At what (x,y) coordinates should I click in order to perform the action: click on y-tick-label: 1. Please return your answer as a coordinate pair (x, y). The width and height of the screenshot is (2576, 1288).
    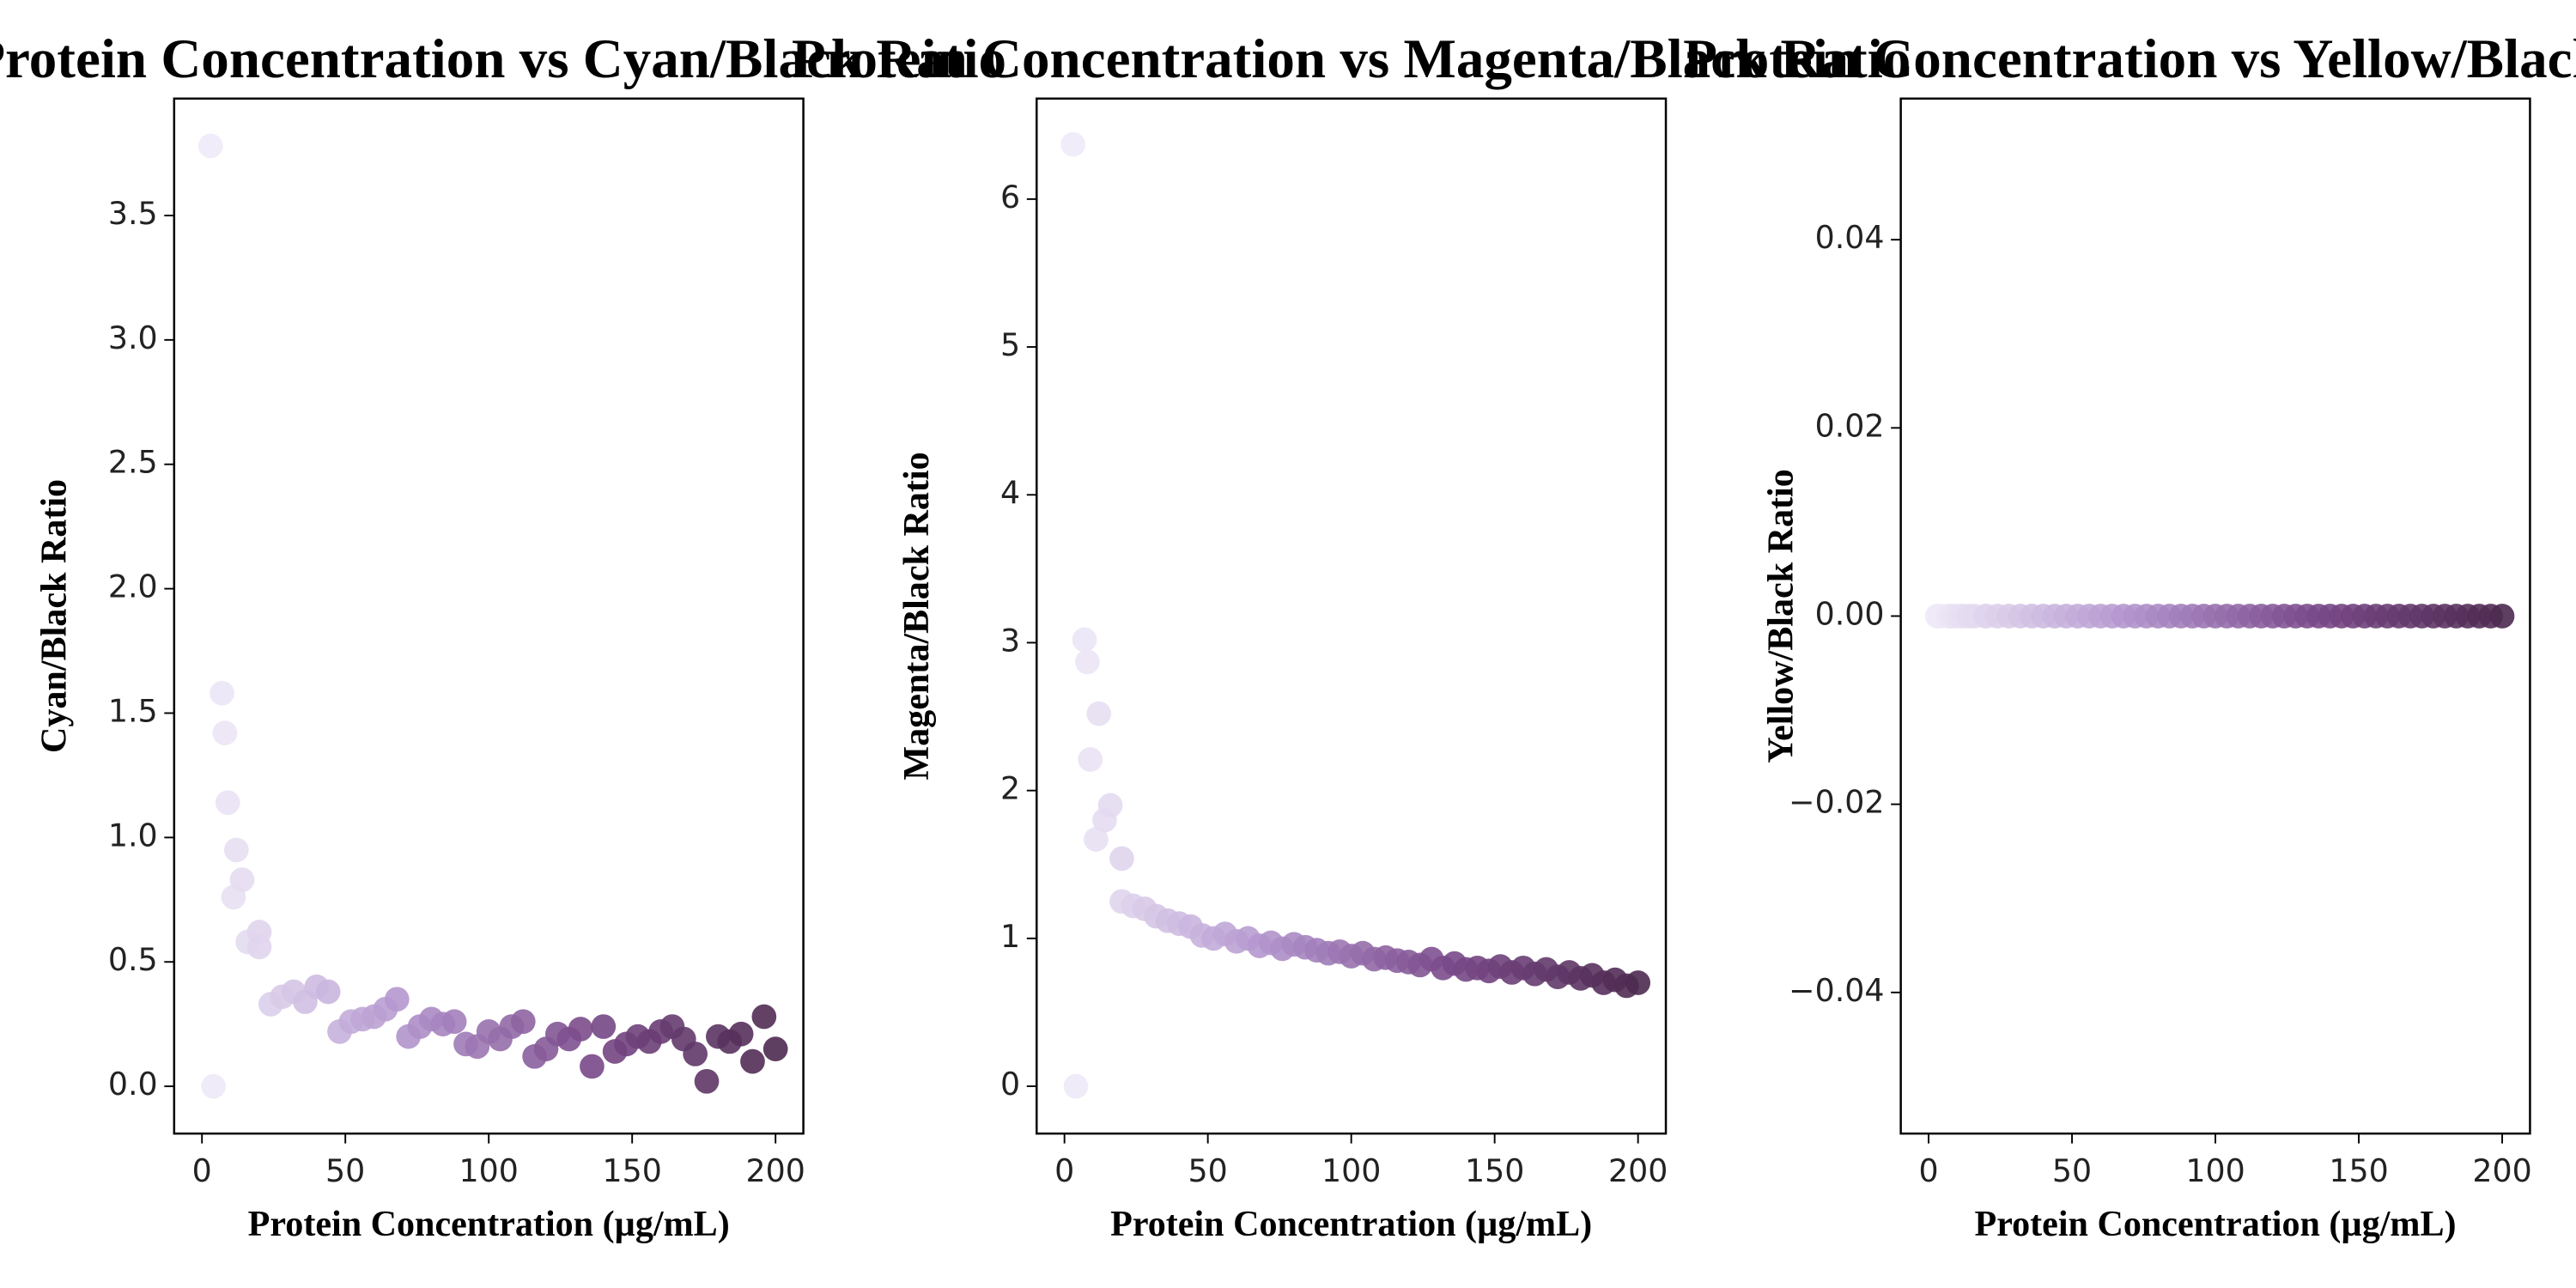
    Looking at the image, I should click on (1010, 936).